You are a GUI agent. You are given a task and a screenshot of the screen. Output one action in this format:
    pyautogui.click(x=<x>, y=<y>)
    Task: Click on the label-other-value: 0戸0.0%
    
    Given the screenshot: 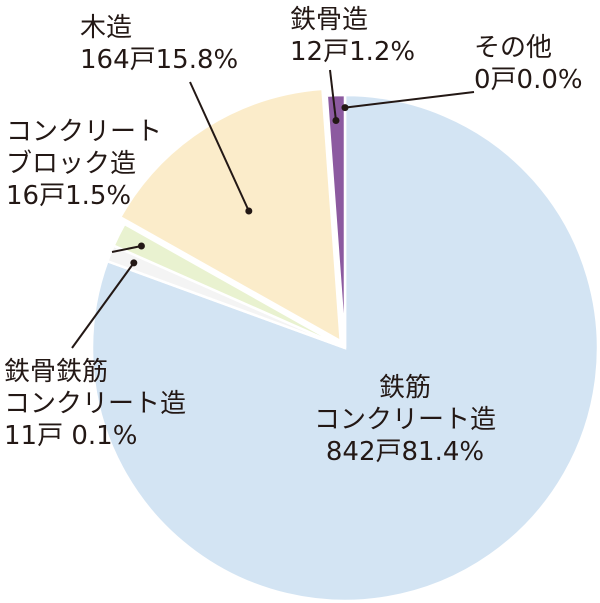 What is the action you would take?
    pyautogui.click(x=528, y=80)
    